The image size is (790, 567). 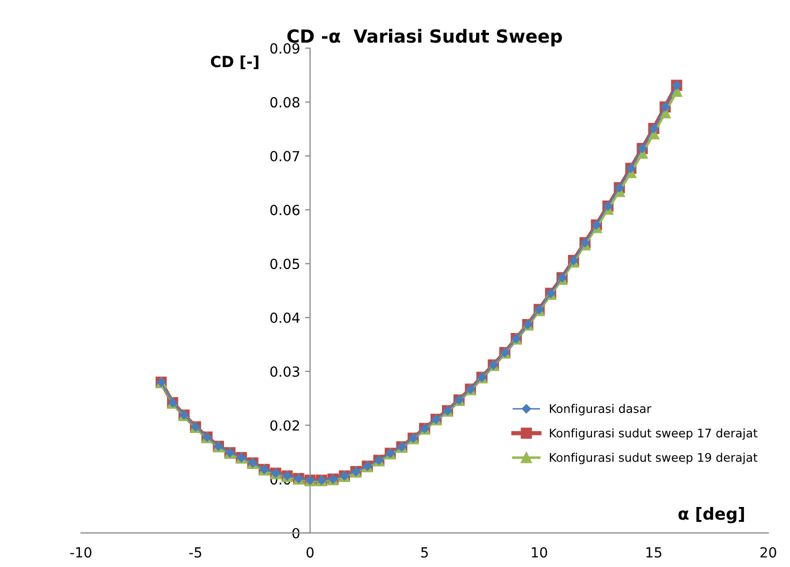 I want to click on x-tick-label: -10, so click(x=81, y=552).